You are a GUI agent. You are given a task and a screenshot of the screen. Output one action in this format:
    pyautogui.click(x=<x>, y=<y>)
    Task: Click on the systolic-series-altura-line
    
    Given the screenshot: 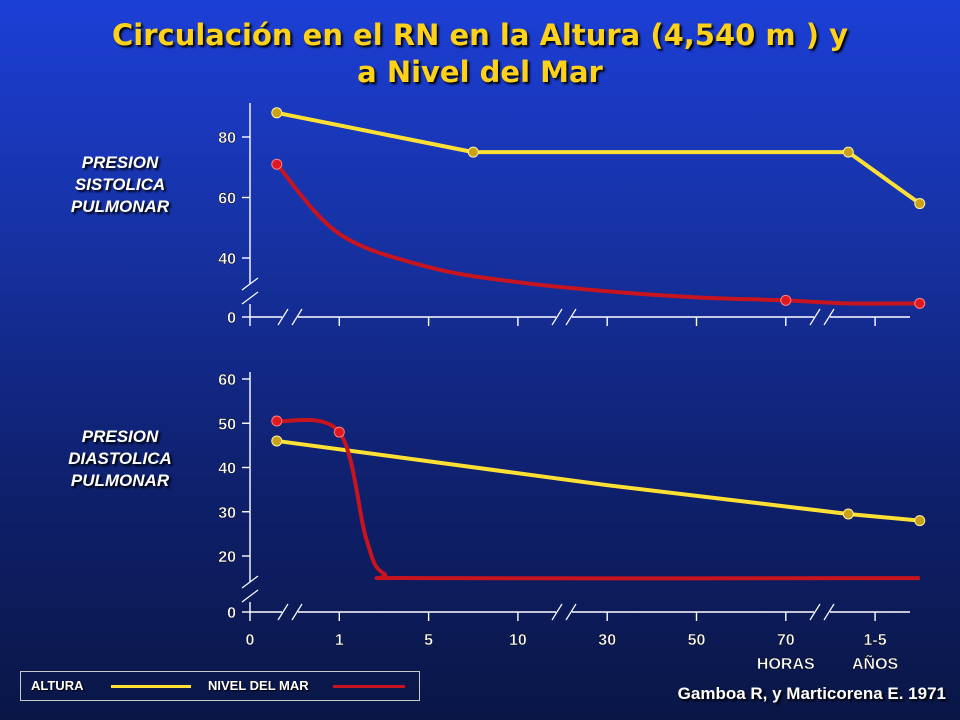 What is the action you would take?
    pyautogui.click(x=598, y=158)
    